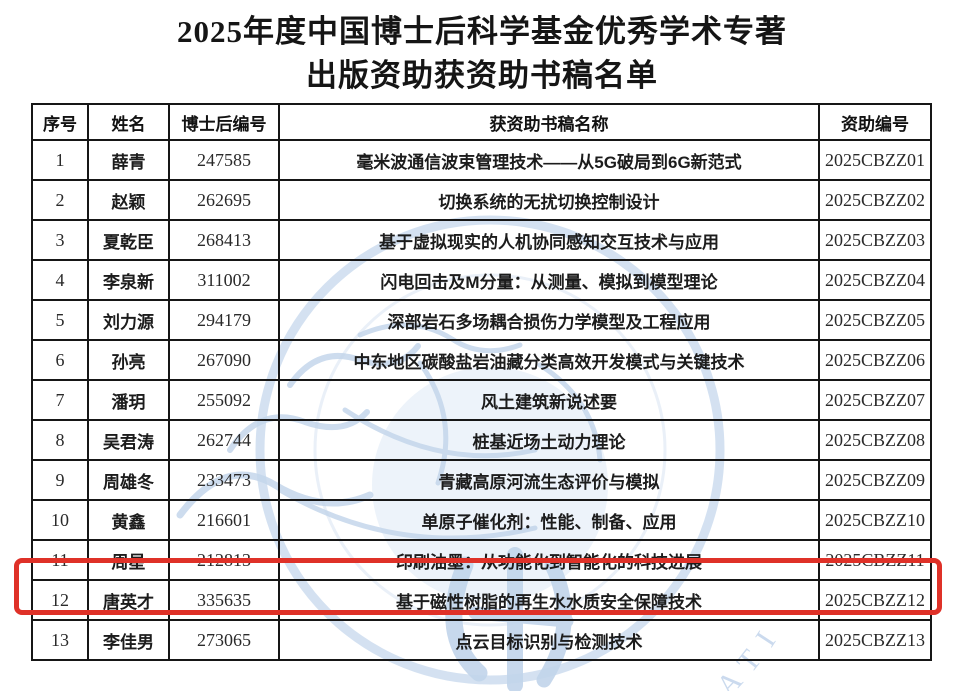 This screenshot has width=964, height=696. I want to click on cell-postdoc-id: 233473, so click(224, 480).